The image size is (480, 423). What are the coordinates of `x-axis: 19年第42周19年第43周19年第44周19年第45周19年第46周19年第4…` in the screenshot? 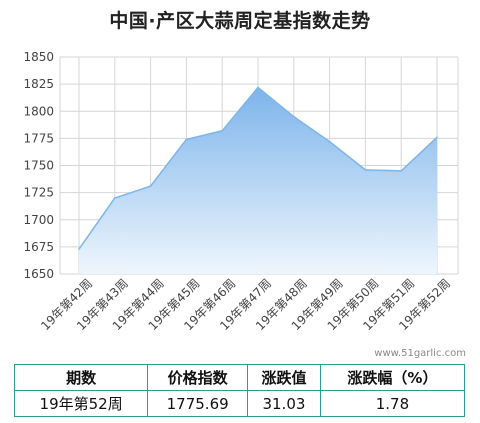 It's located at (245, 304).